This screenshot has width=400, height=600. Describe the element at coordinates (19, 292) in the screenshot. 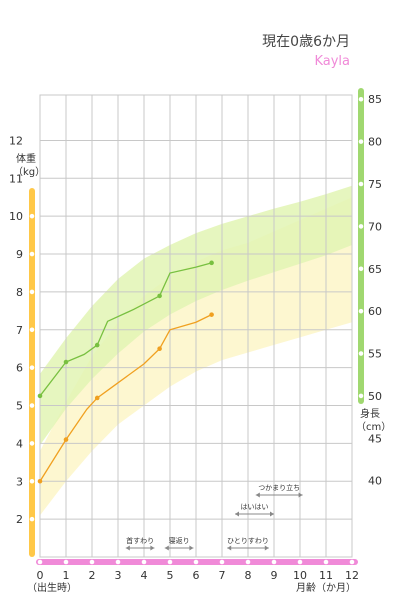

I see `weight-tick-label: 8` at that location.